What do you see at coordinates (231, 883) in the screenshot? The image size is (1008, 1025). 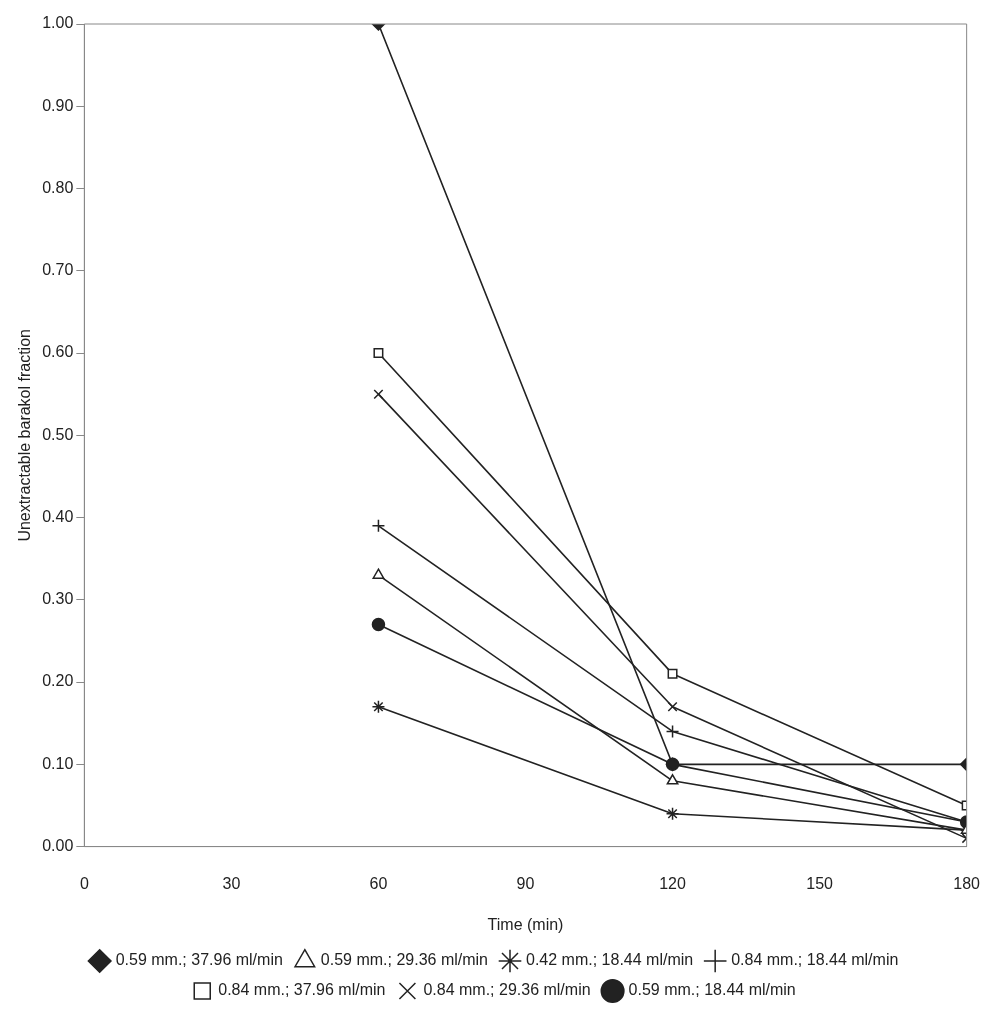 I see `x-tick-label: 30` at bounding box center [231, 883].